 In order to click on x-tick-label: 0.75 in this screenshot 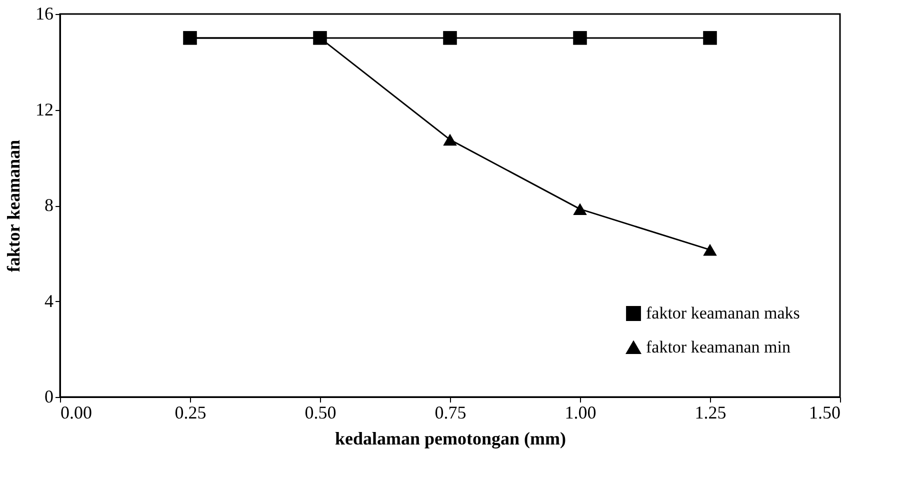, I will do `click(450, 412)`.